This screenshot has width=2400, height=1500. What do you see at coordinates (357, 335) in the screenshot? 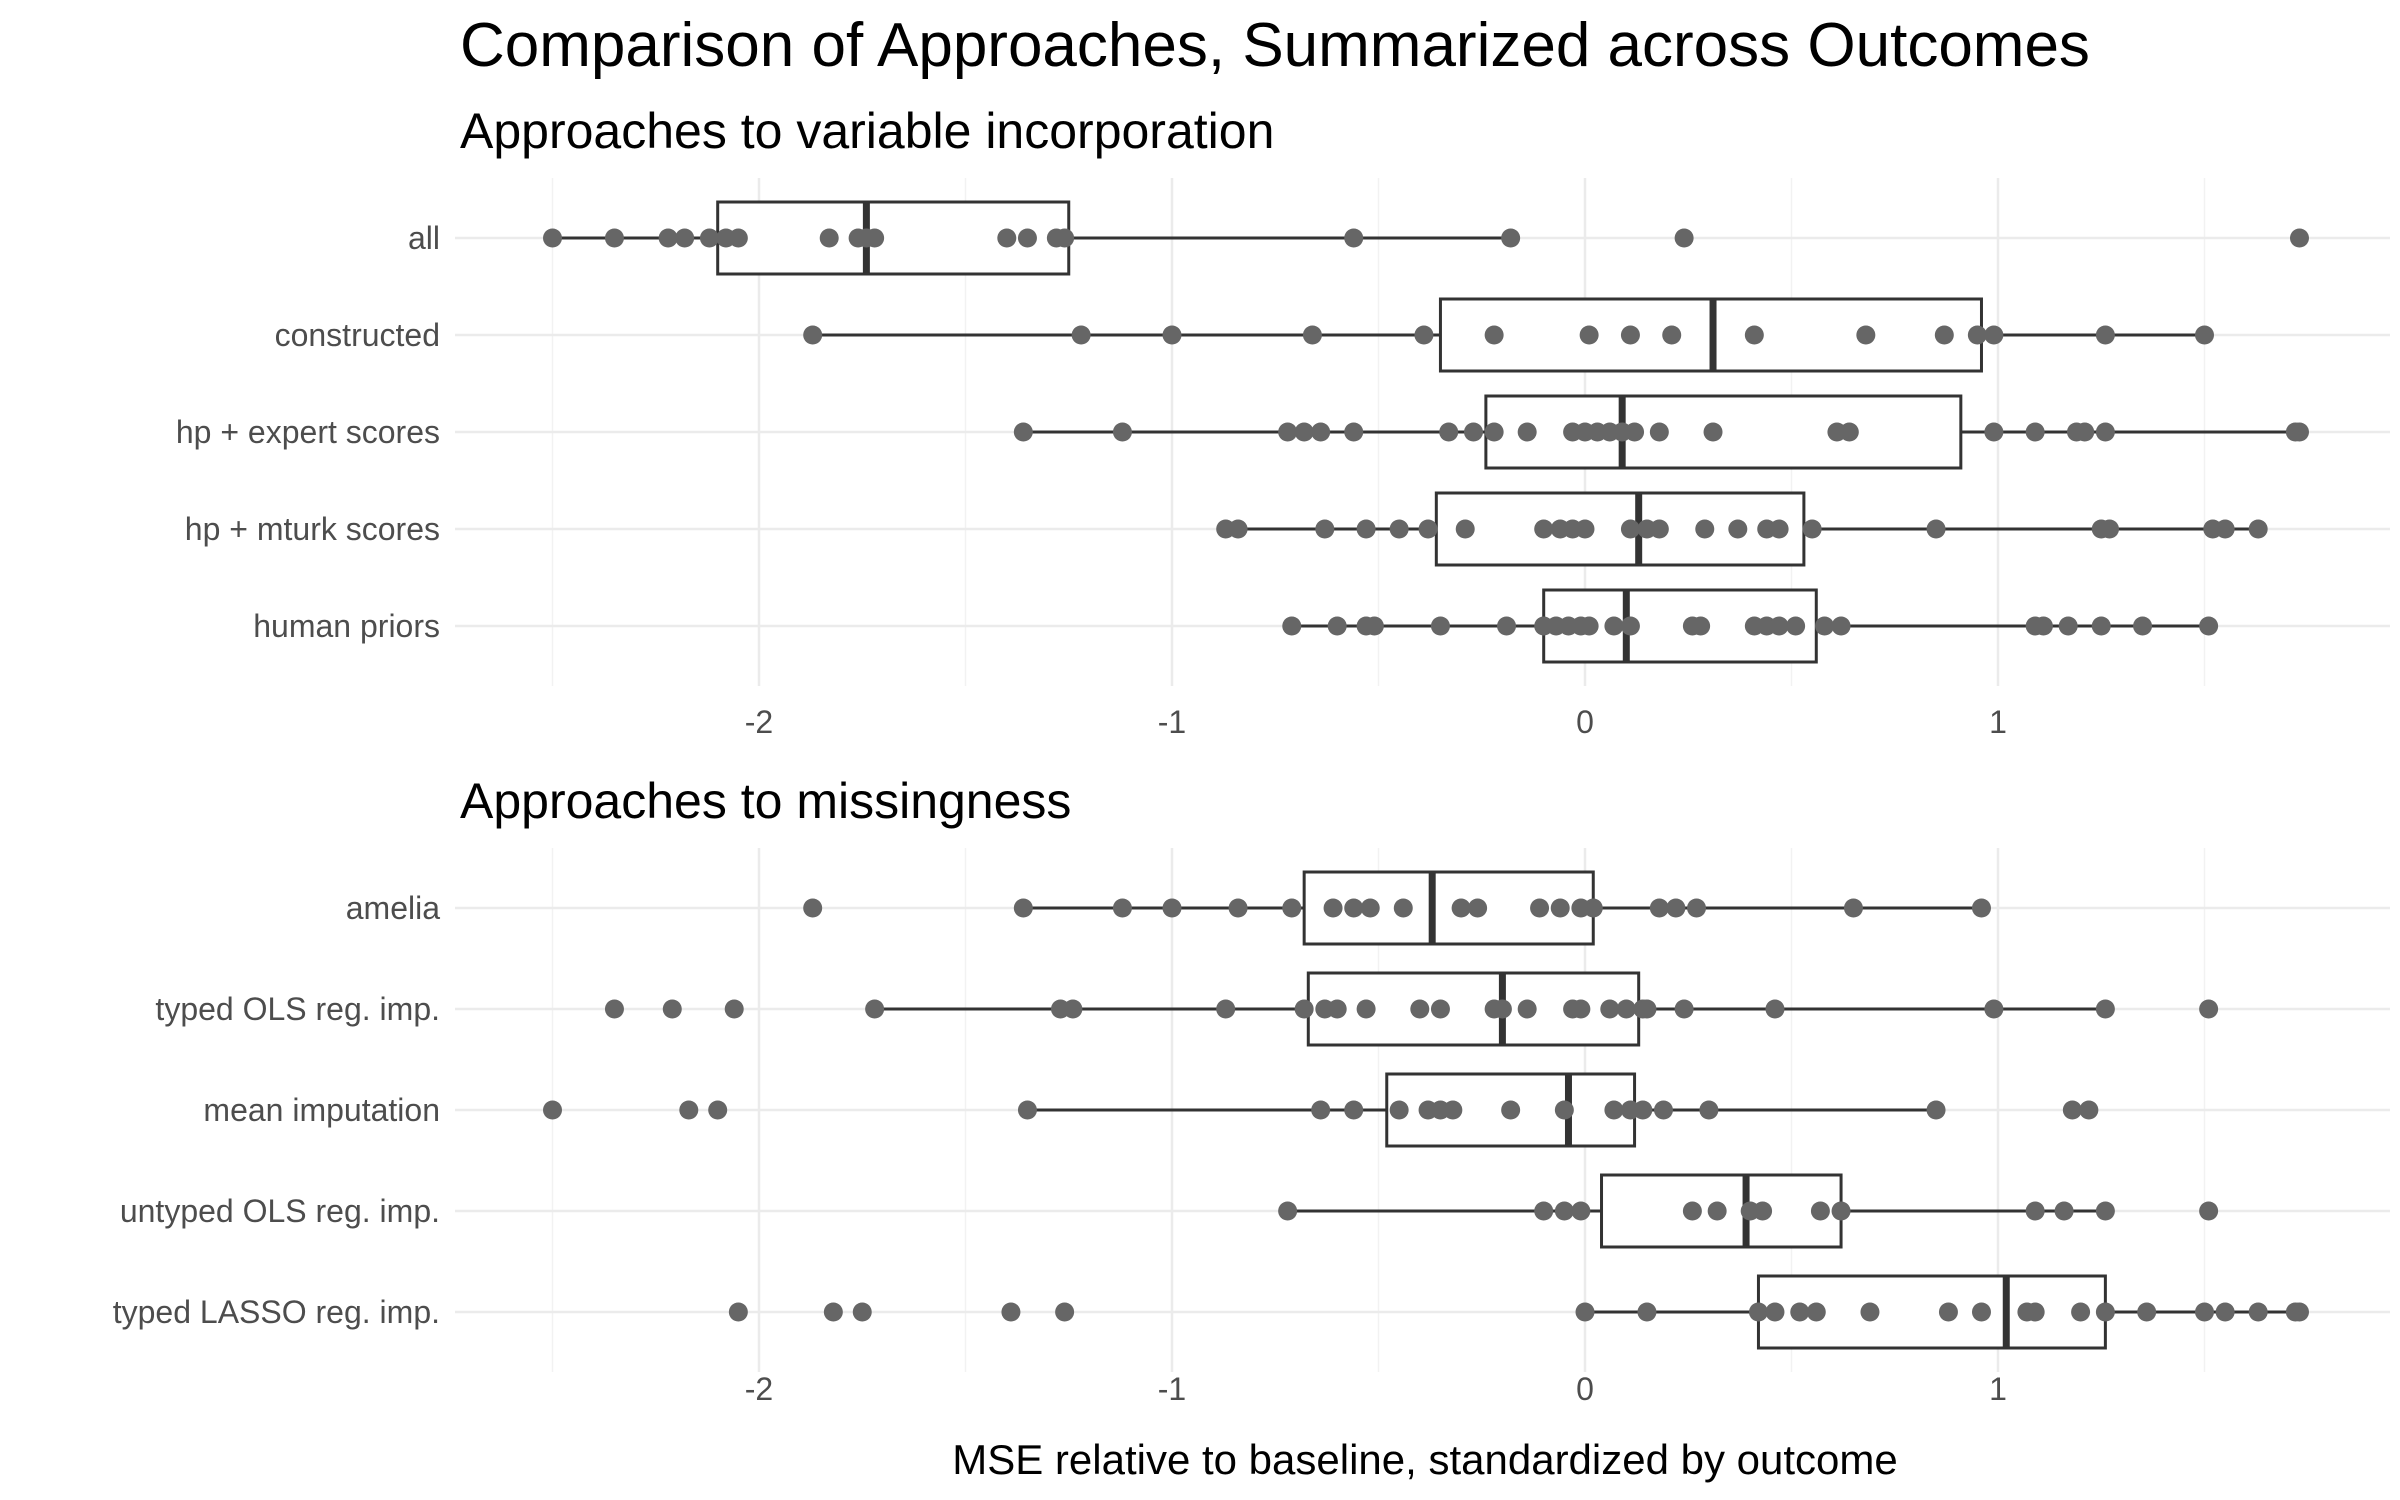
I see `panel-1-category-label: constructed` at bounding box center [357, 335].